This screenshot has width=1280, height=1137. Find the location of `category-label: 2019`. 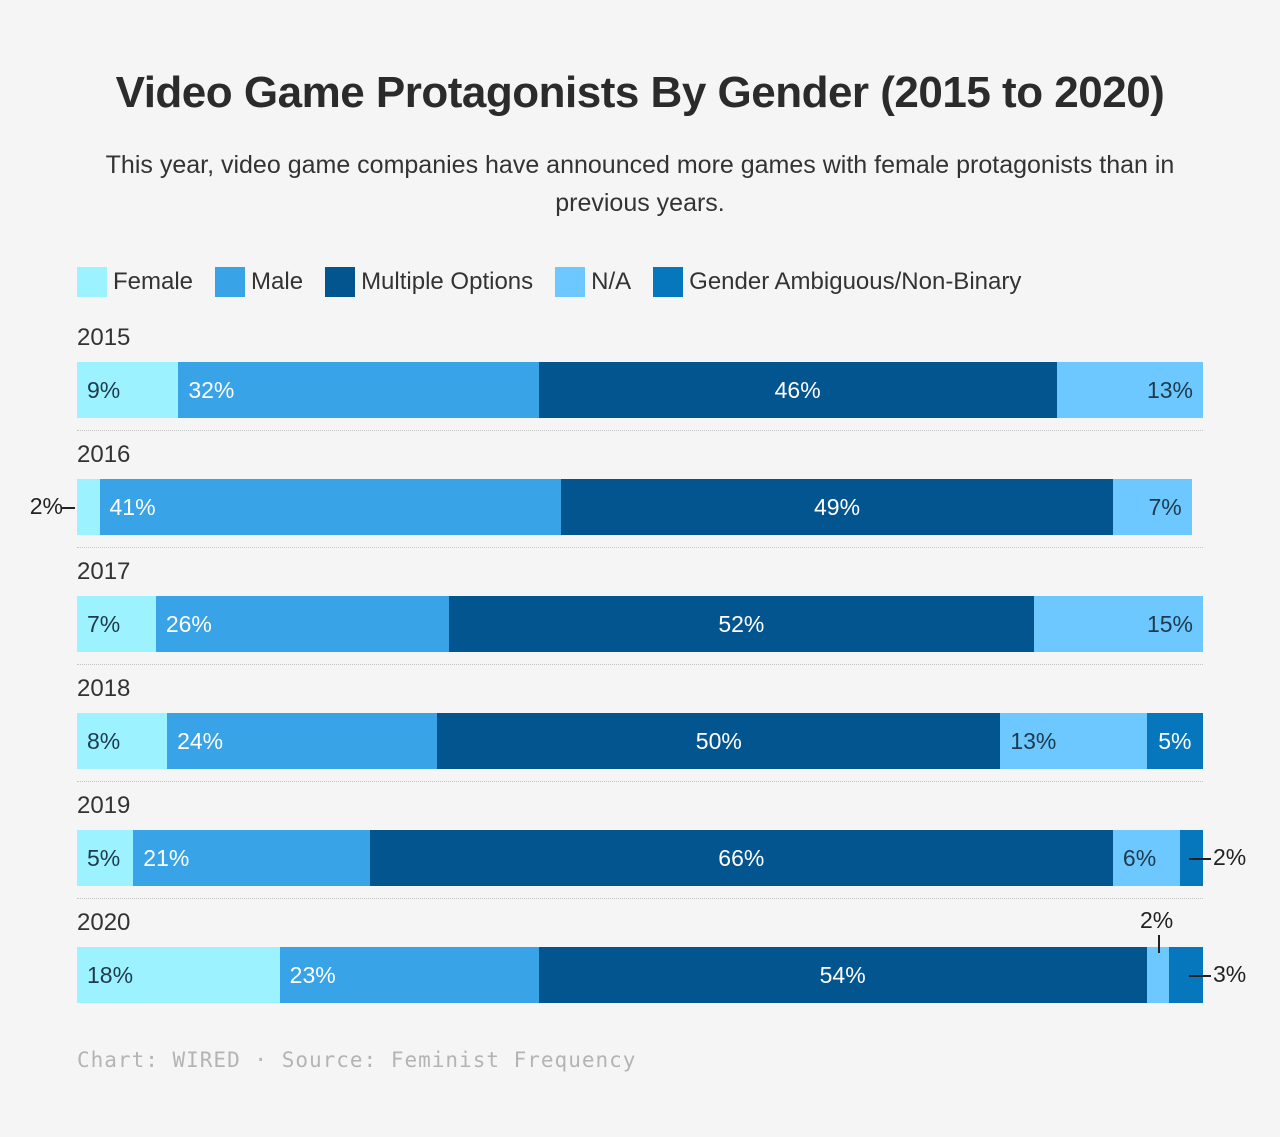

category-label: 2019 is located at coordinates (104, 805).